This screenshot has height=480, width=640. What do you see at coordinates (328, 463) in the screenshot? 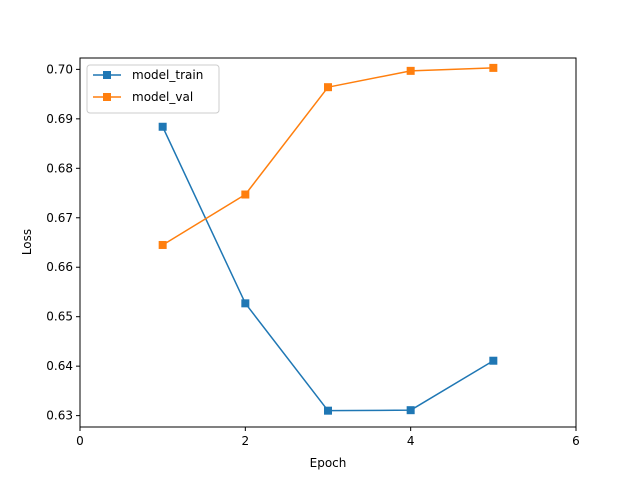
I see `x-axis-label: Epoch` at bounding box center [328, 463].